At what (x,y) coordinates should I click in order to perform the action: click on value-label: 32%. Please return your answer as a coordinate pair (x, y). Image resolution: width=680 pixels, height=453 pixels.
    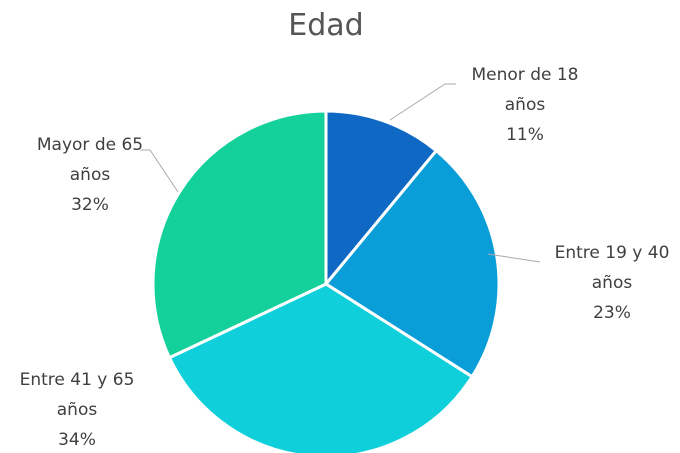
    Looking at the image, I should click on (90, 205).